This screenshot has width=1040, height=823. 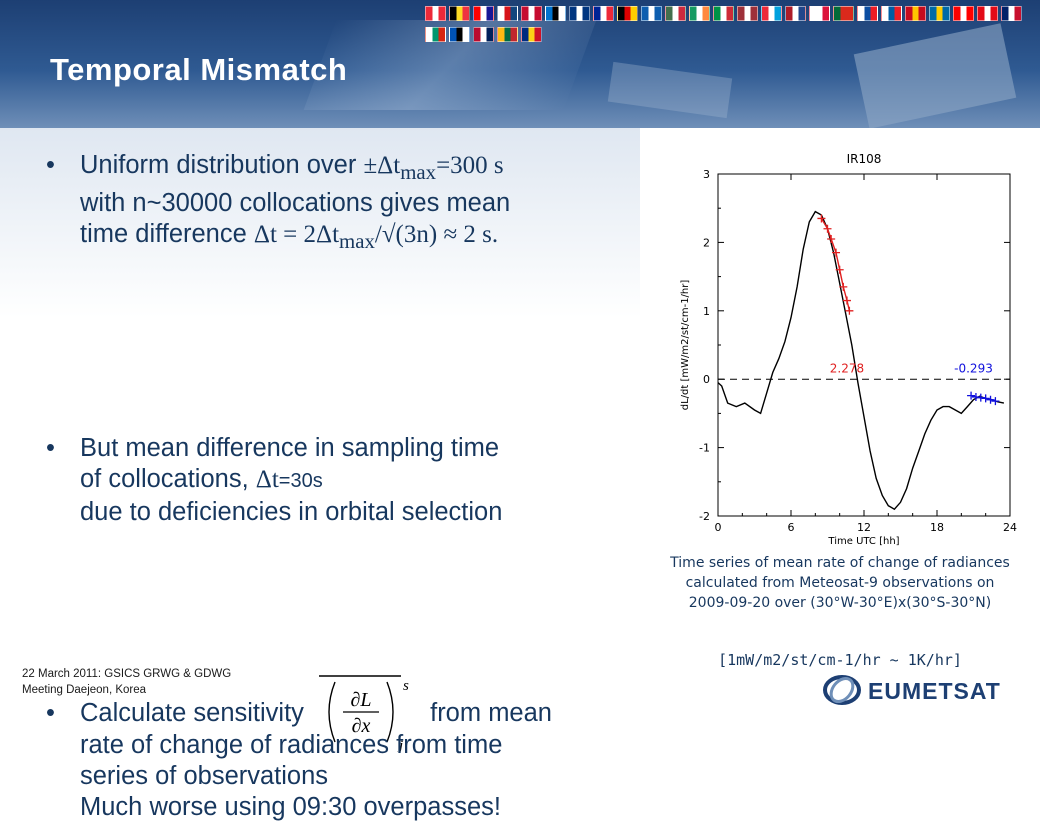 I want to click on member-flags, so click(x=731, y=26).